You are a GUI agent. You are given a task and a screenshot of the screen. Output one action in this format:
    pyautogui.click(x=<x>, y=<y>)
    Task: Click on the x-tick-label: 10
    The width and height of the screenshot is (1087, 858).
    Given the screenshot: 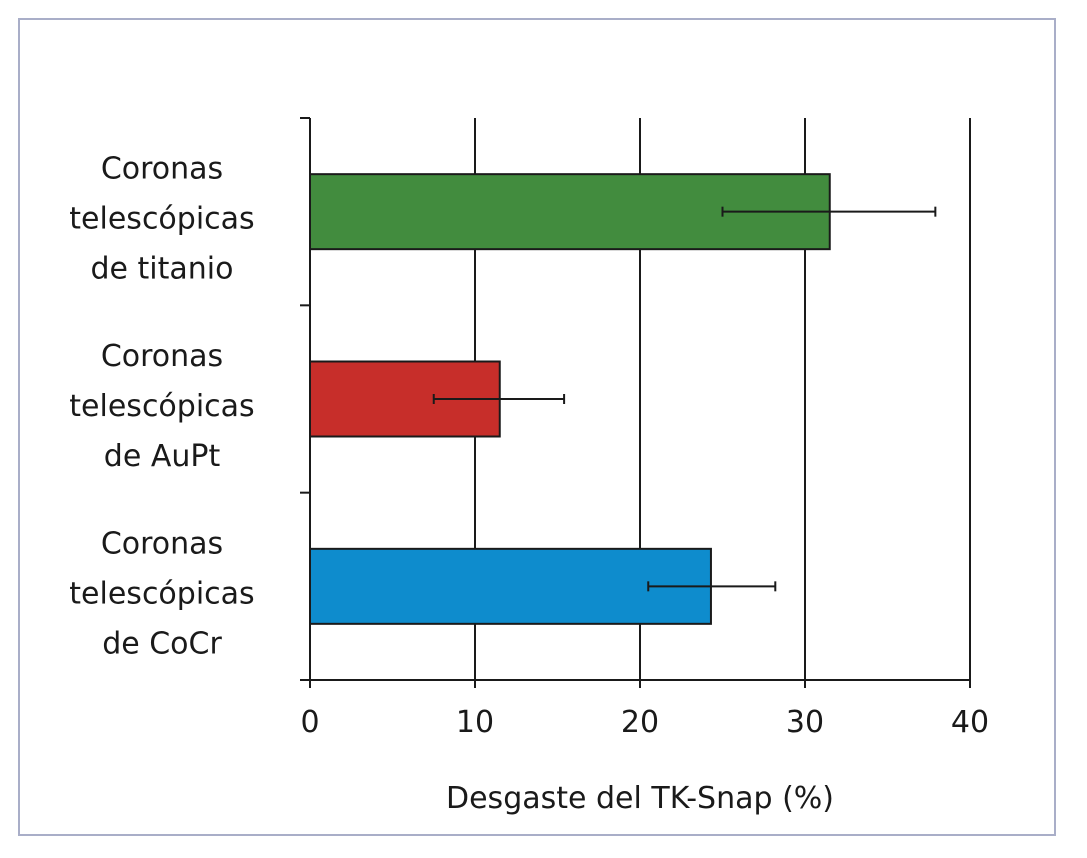 What is the action you would take?
    pyautogui.click(x=475, y=722)
    